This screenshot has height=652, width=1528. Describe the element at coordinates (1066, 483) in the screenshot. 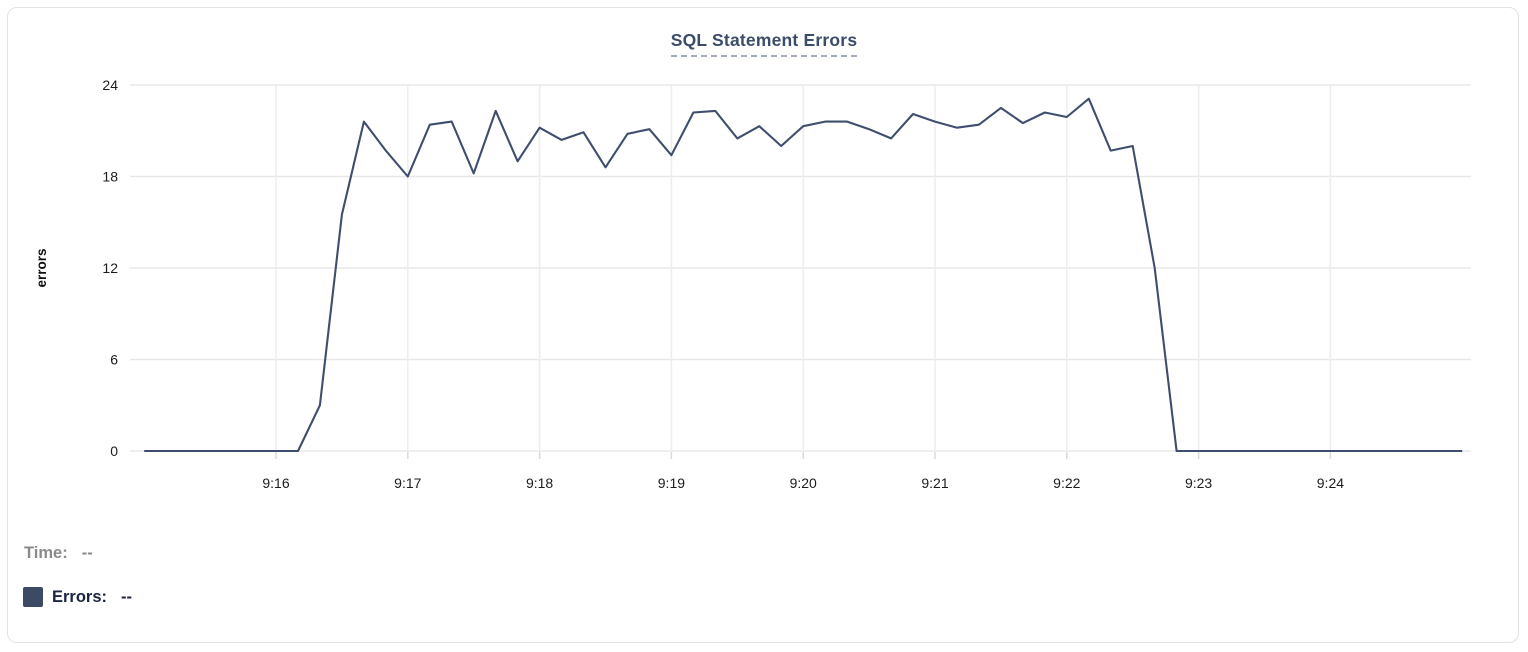

I see `x-tick-label: 9:22` at that location.